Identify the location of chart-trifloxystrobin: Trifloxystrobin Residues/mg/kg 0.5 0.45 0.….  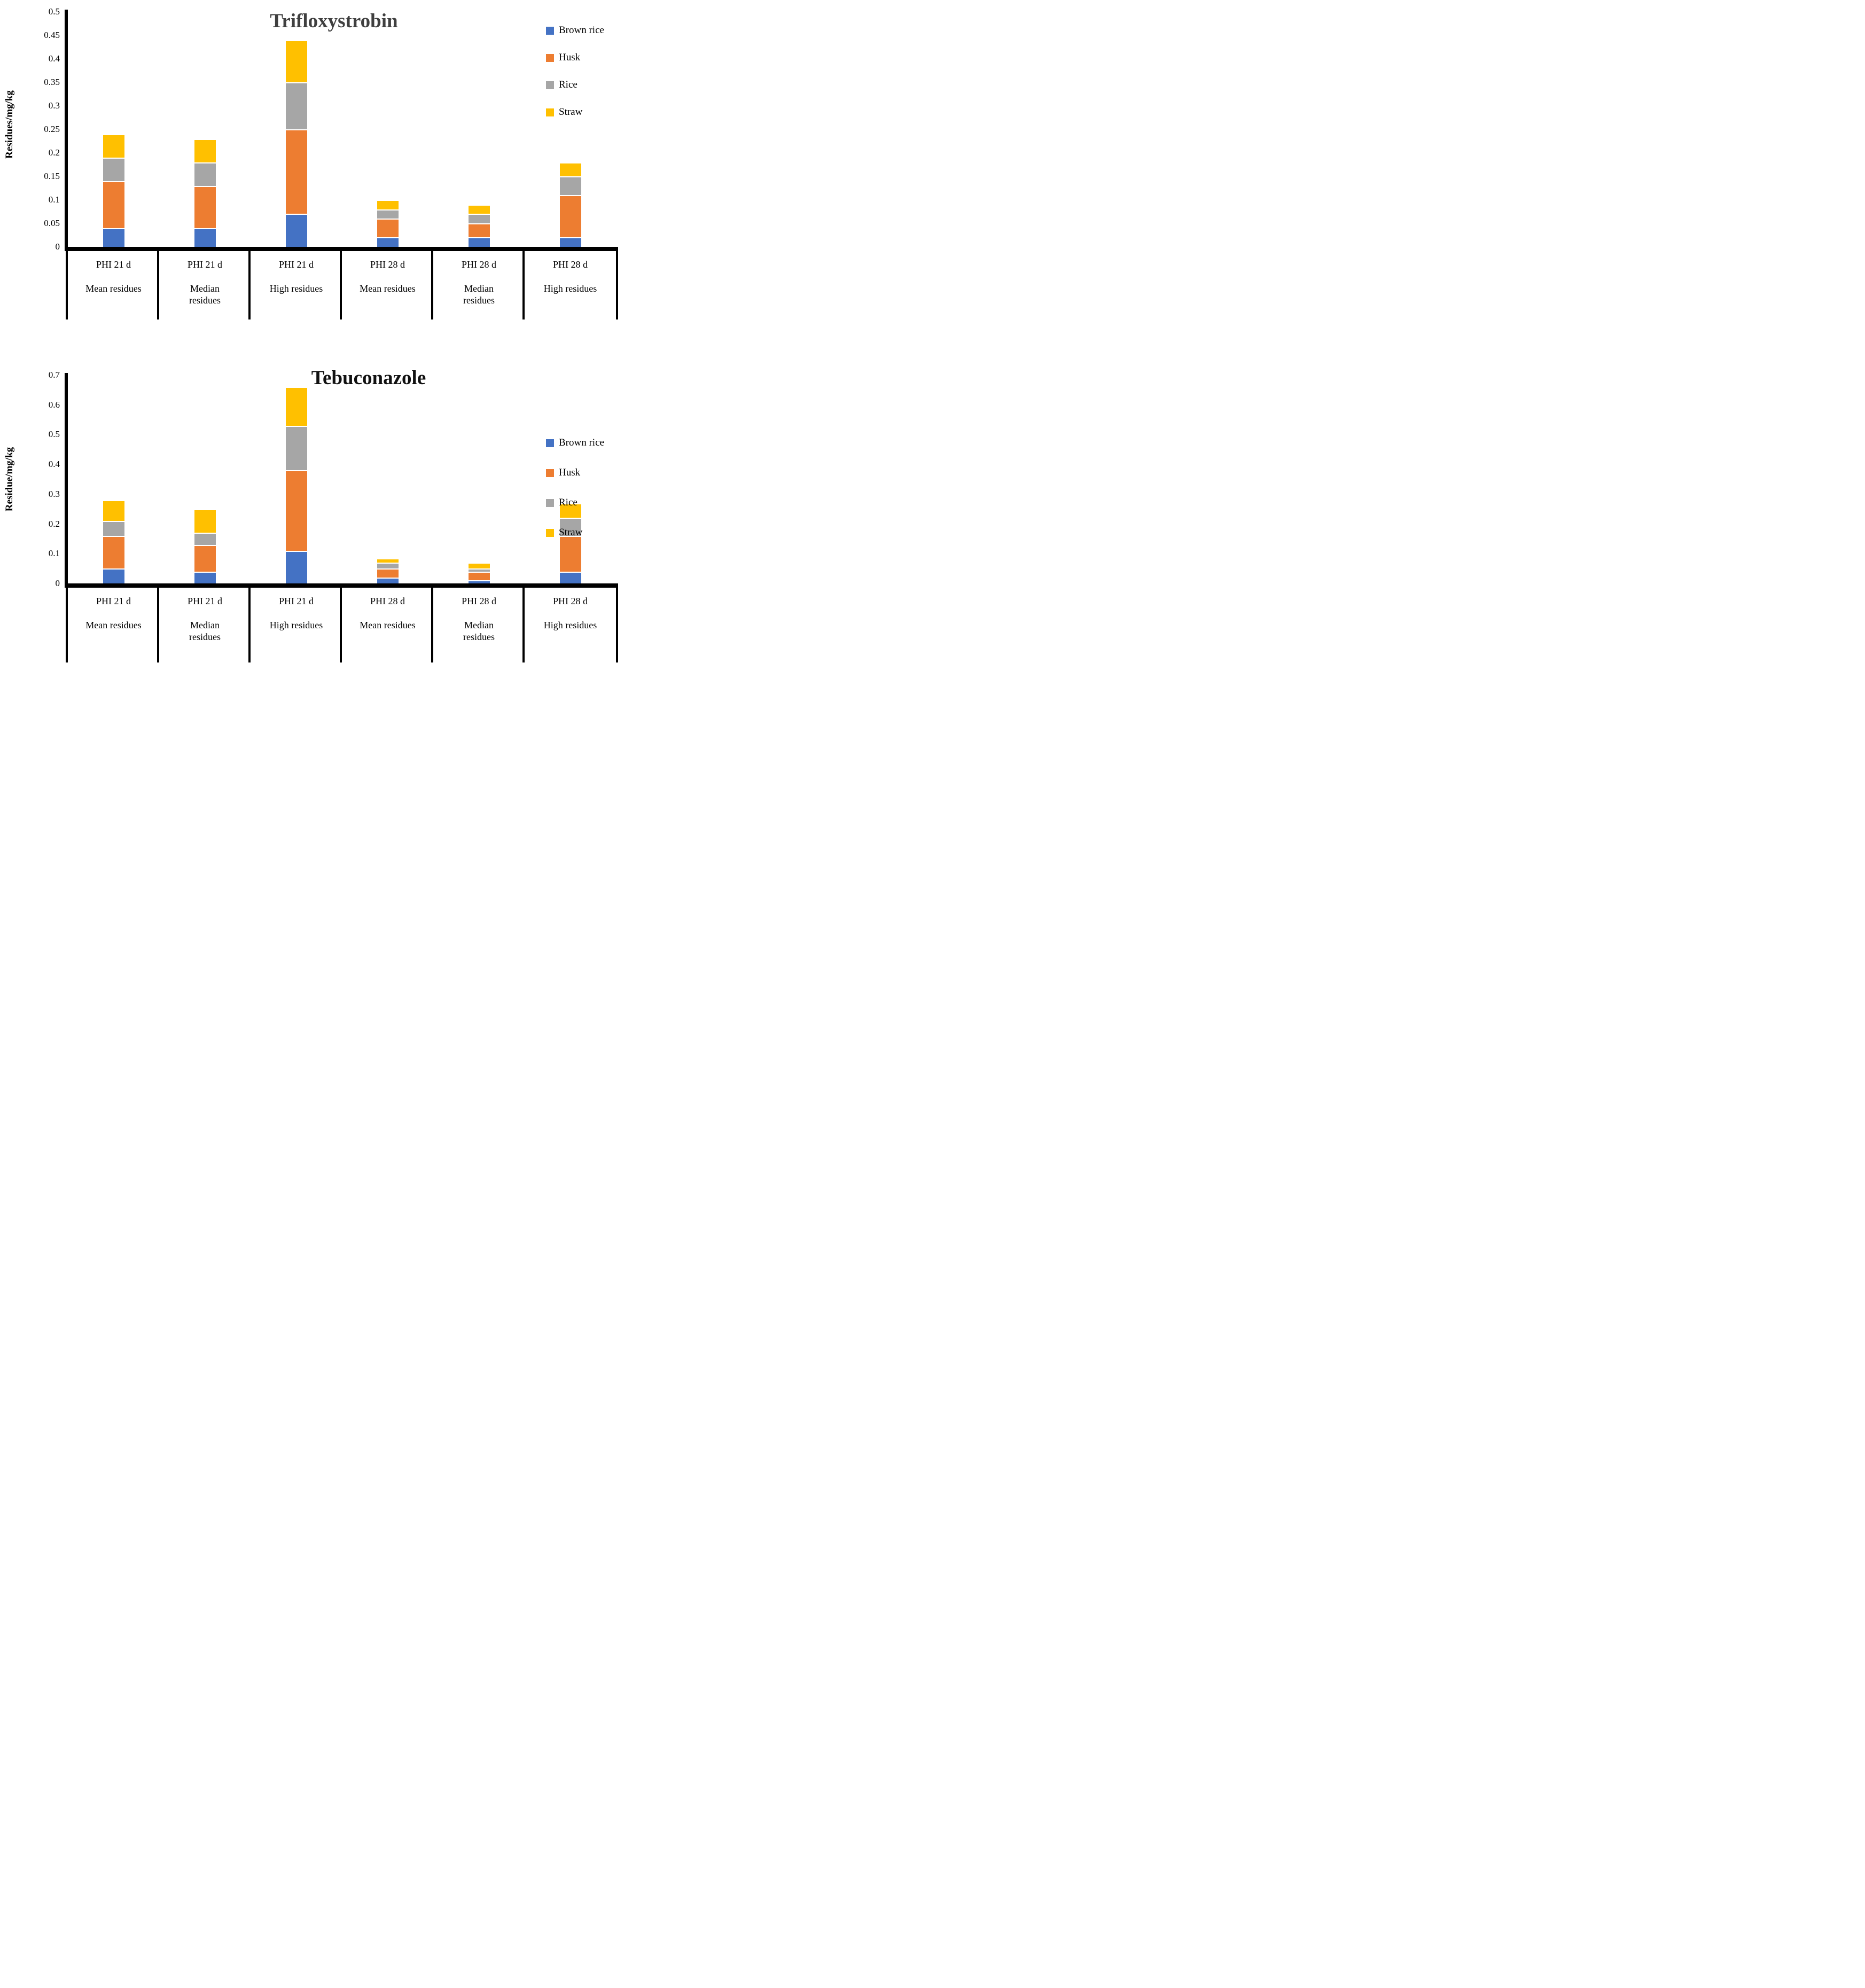
(311, 163).